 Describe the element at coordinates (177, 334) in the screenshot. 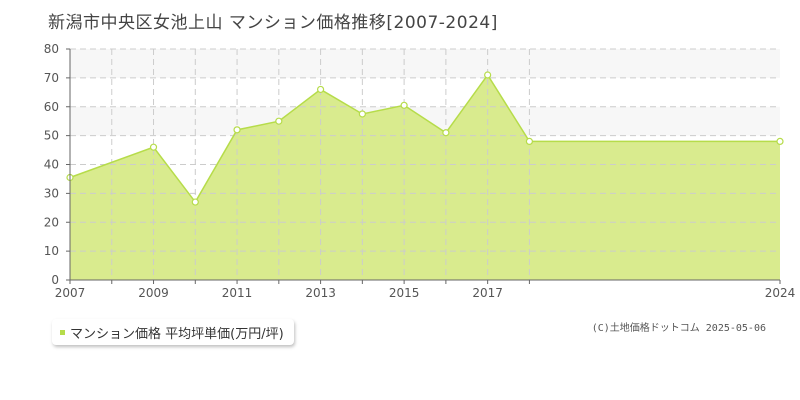

I see `legend-label: マンション価格 平均坪単価(万円/坪)` at that location.